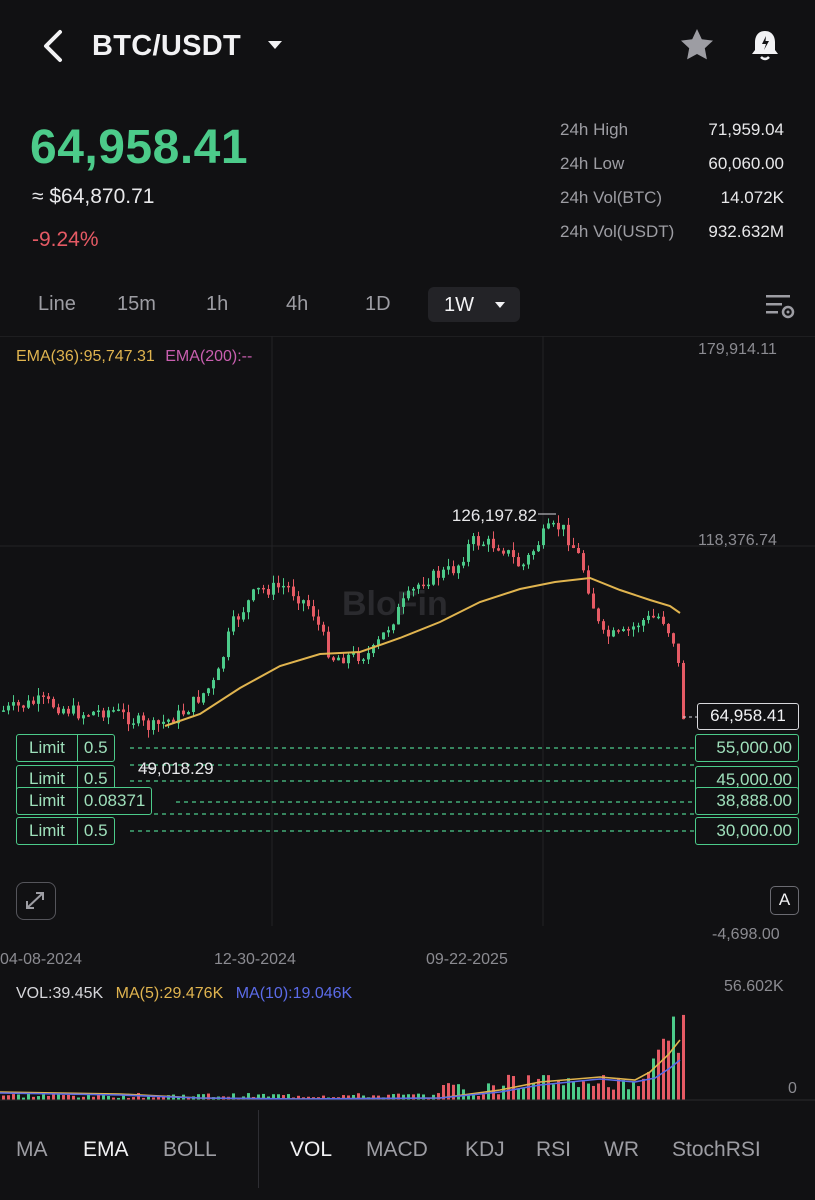 This screenshot has height=1200, width=815. Describe the element at coordinates (554, 1149) in the screenshot. I see `indicator-rsi: RSI` at that location.